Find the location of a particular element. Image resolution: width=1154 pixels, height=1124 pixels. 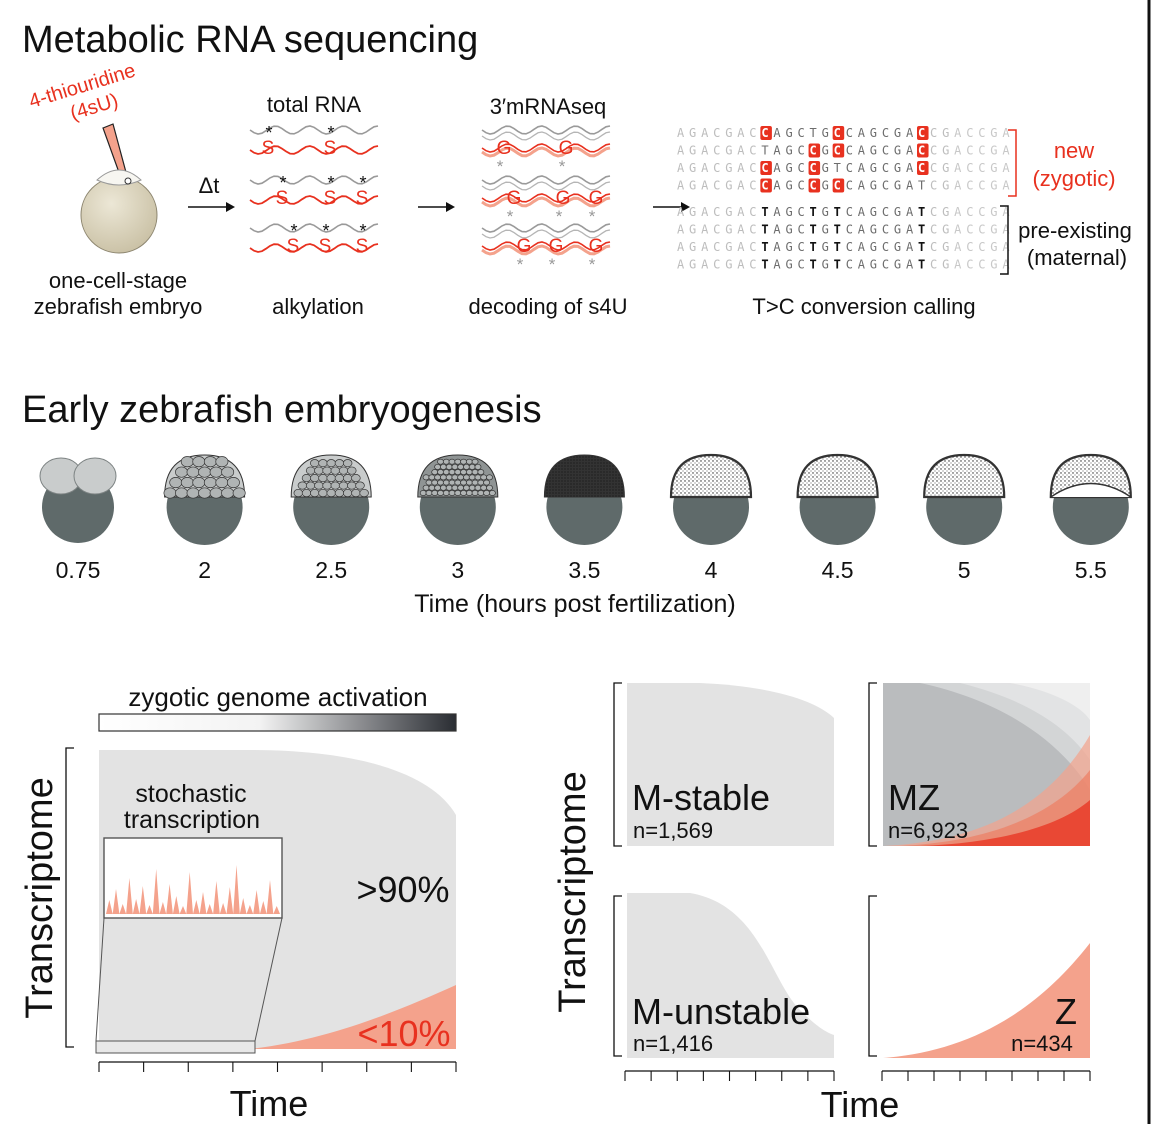

decoding-label: decoding of s4U is located at coordinates (548, 306).